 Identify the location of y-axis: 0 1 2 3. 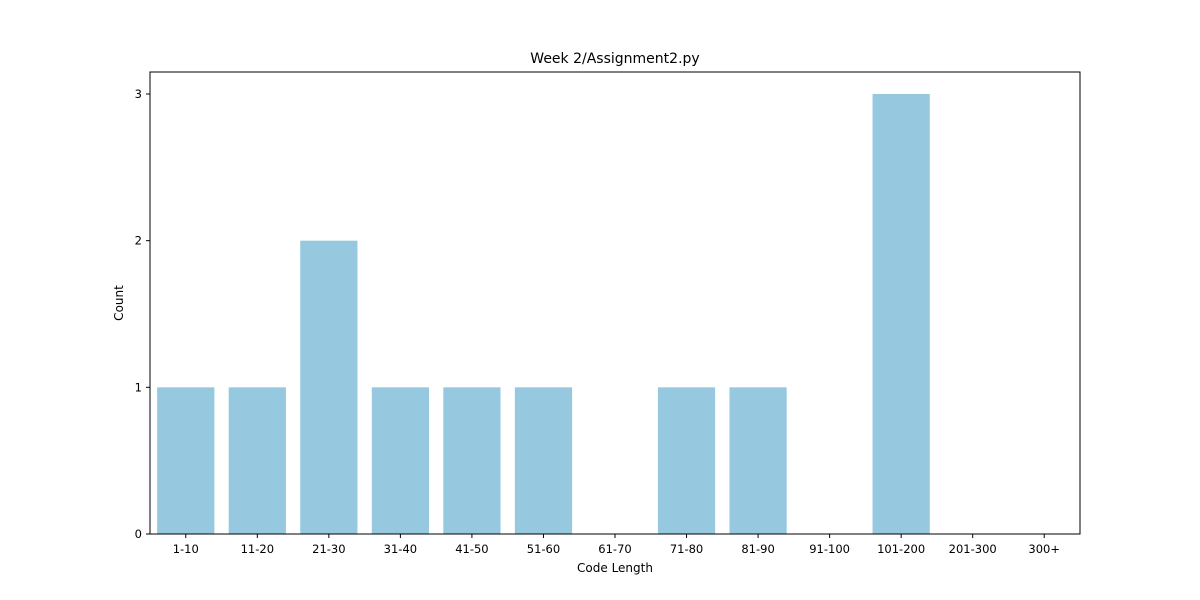
(142, 314).